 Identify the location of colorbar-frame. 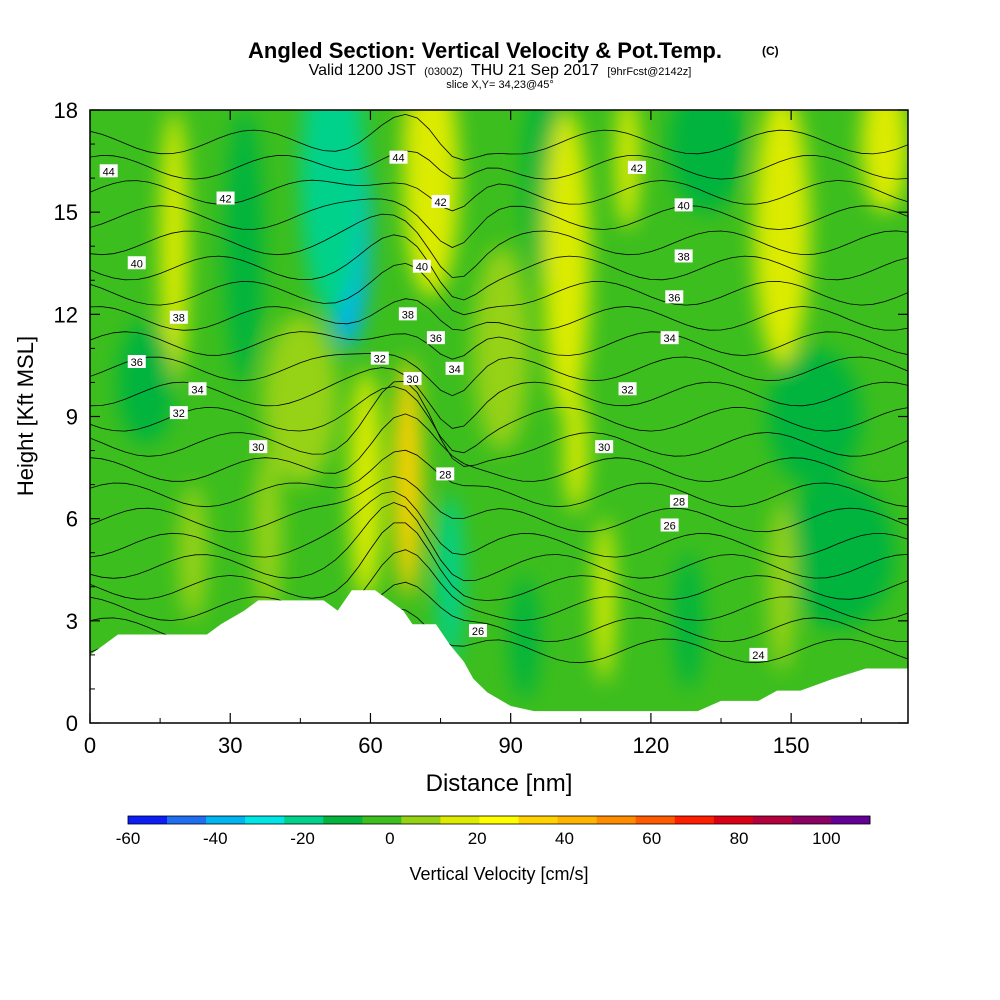
(499, 820).